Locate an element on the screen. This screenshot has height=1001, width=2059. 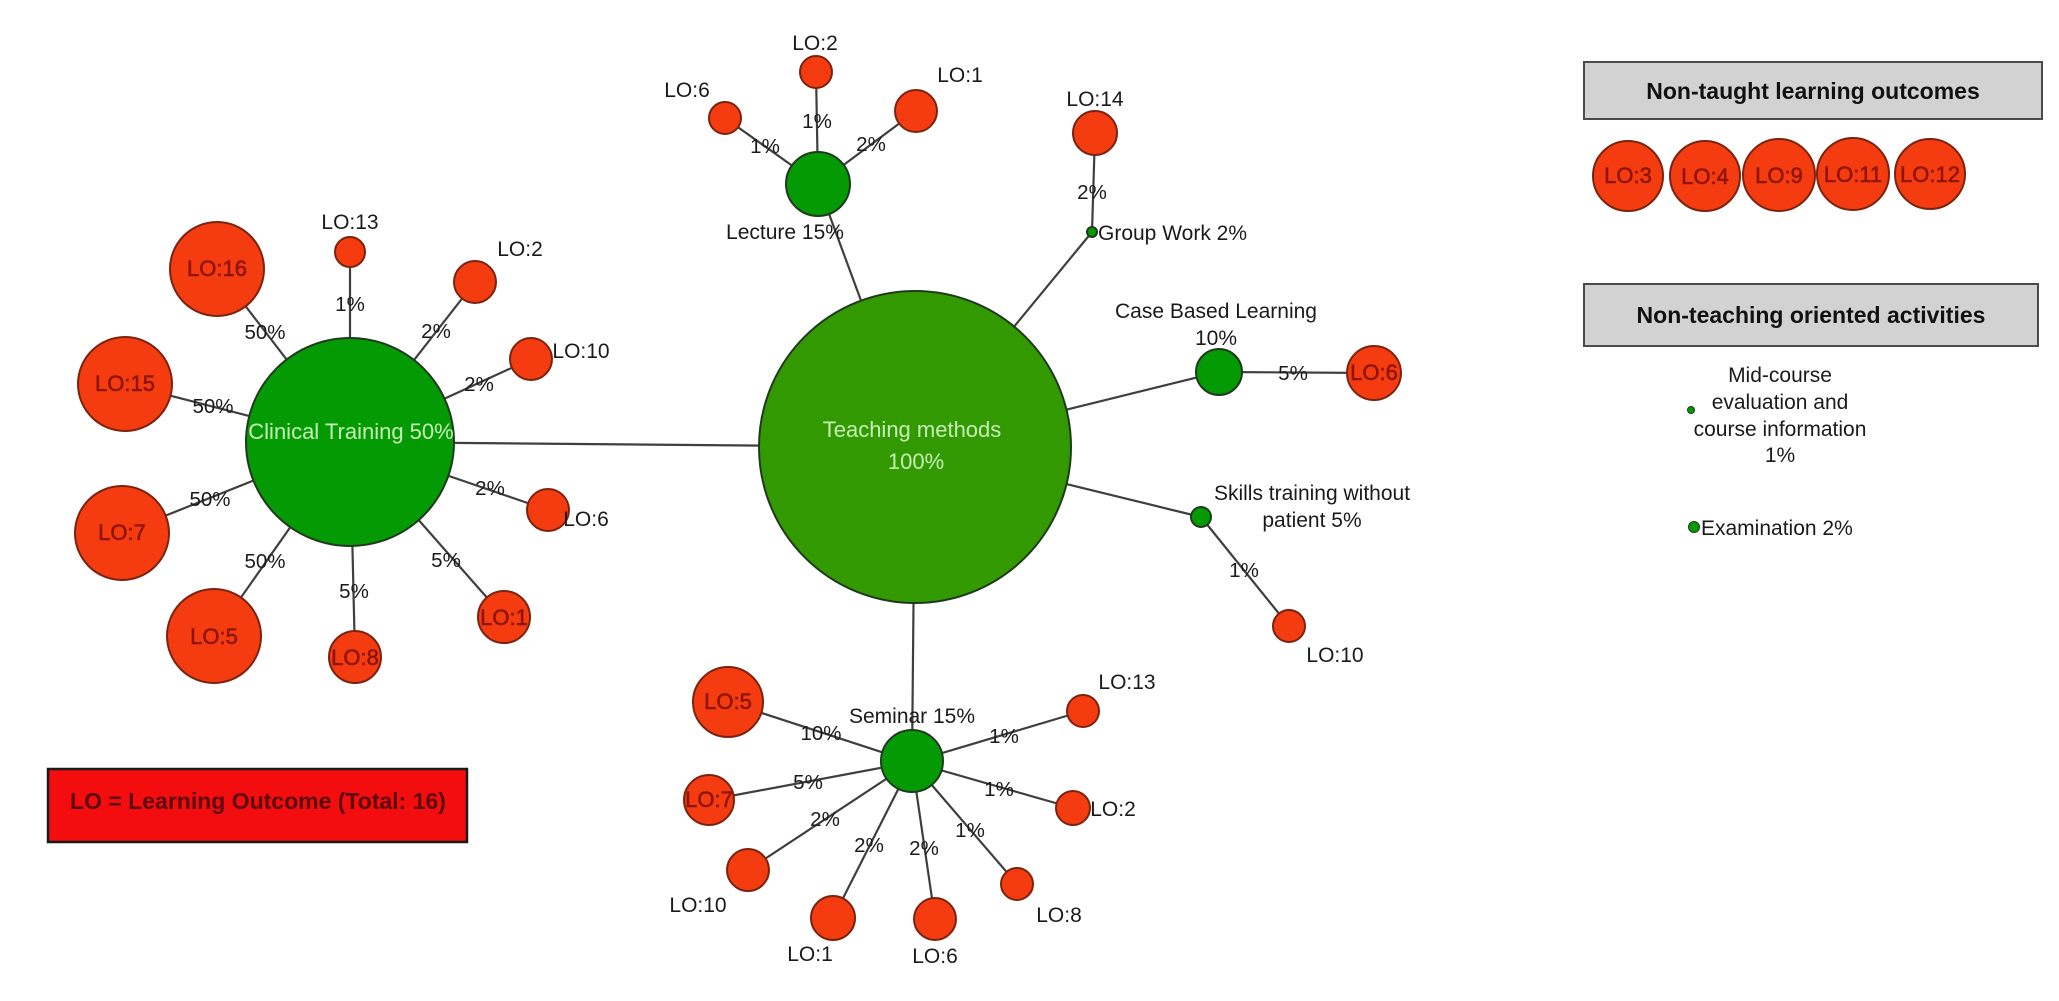
svg-text: Lecture 15% is located at coordinates (785, 232).